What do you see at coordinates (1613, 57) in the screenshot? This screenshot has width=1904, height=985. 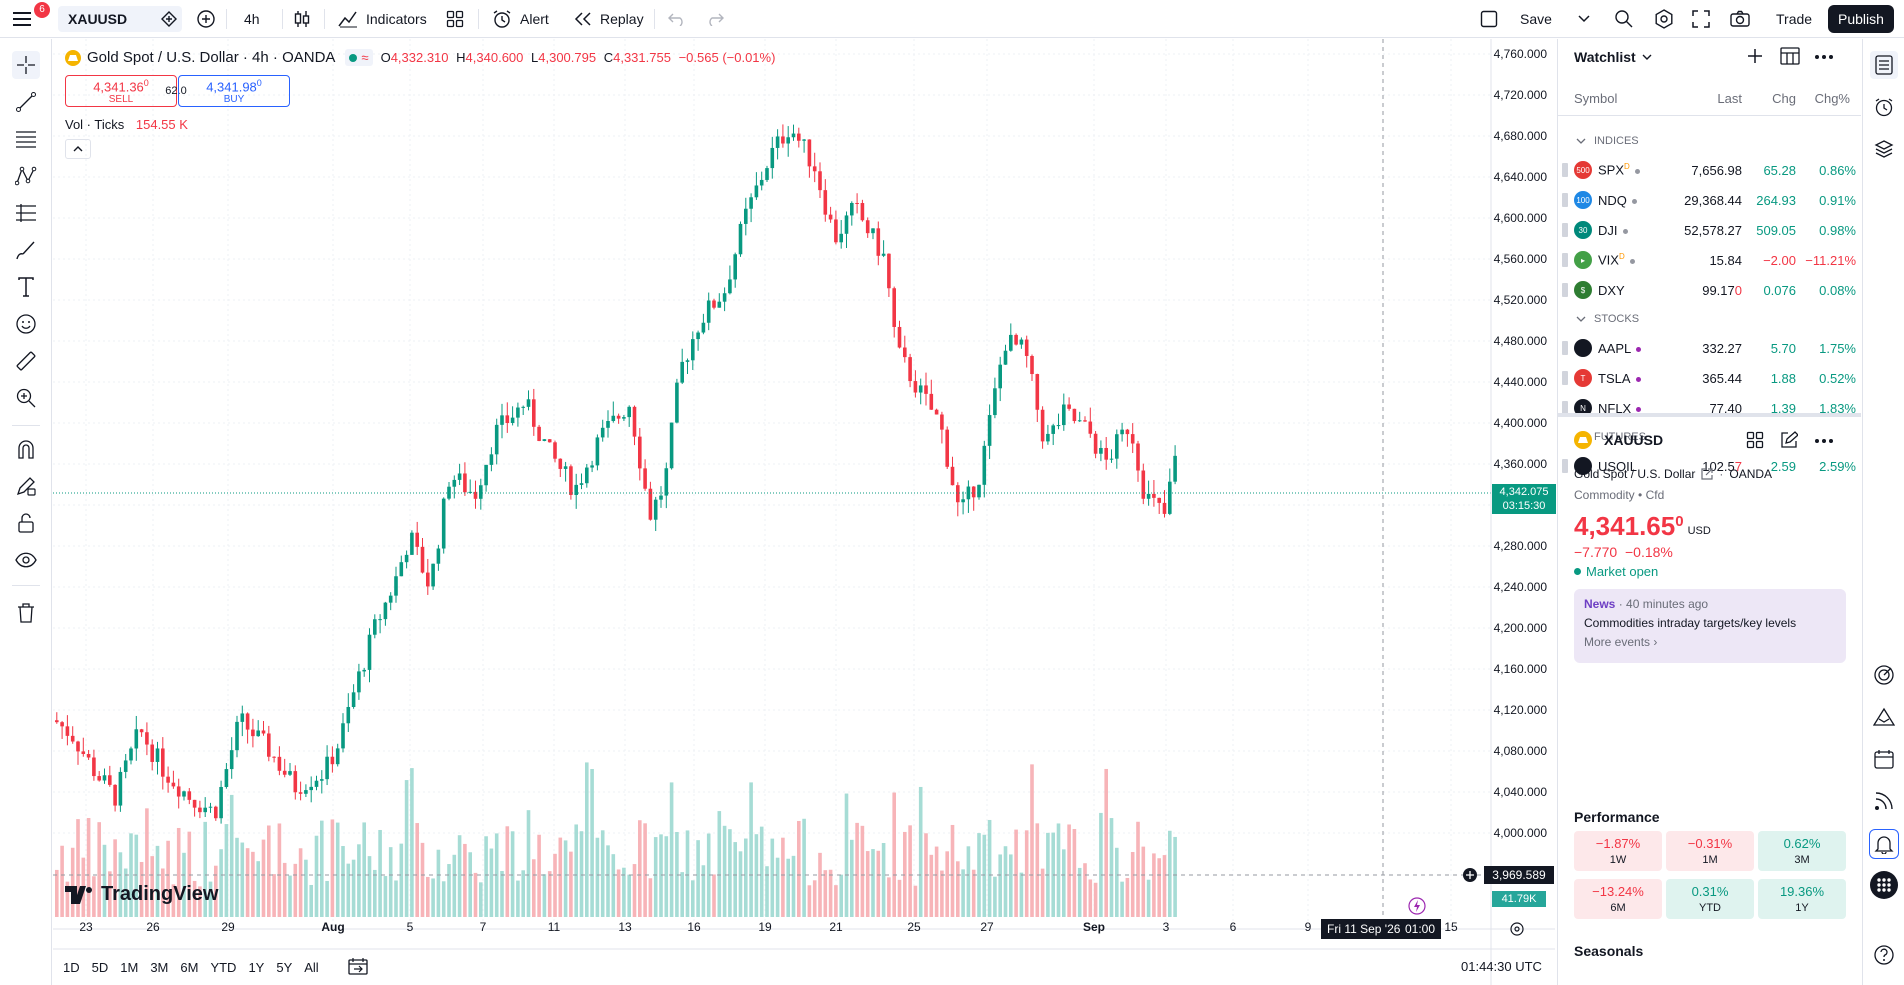 I see `watchlist-title-button: Watchlist` at bounding box center [1613, 57].